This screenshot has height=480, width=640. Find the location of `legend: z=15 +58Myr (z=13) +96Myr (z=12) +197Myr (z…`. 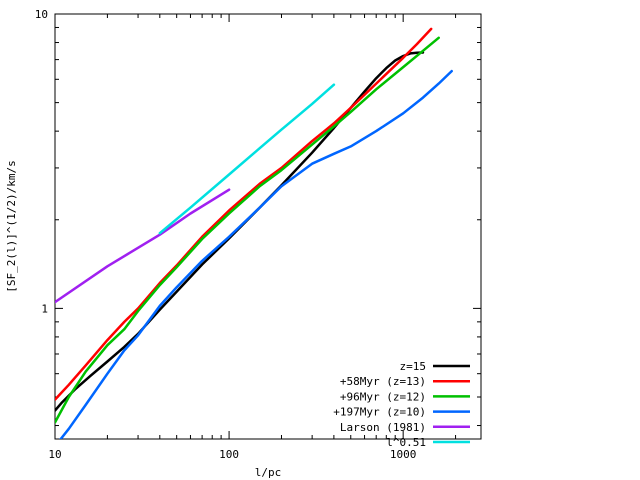

legend: z=15 +58Myr (z=13) +96Myr (z=12) +197Myr (z… is located at coordinates (401, 404).